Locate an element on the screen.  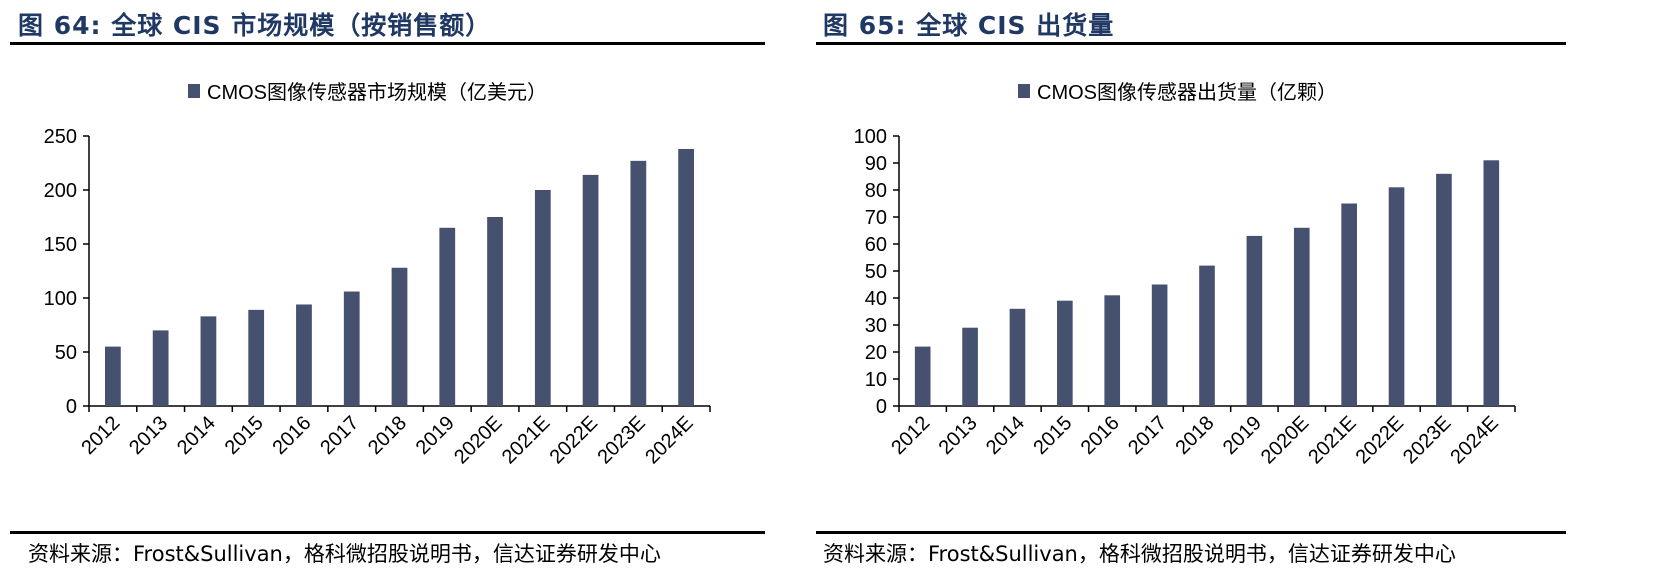
y-tick-label: 70 is located at coordinates (876, 218).